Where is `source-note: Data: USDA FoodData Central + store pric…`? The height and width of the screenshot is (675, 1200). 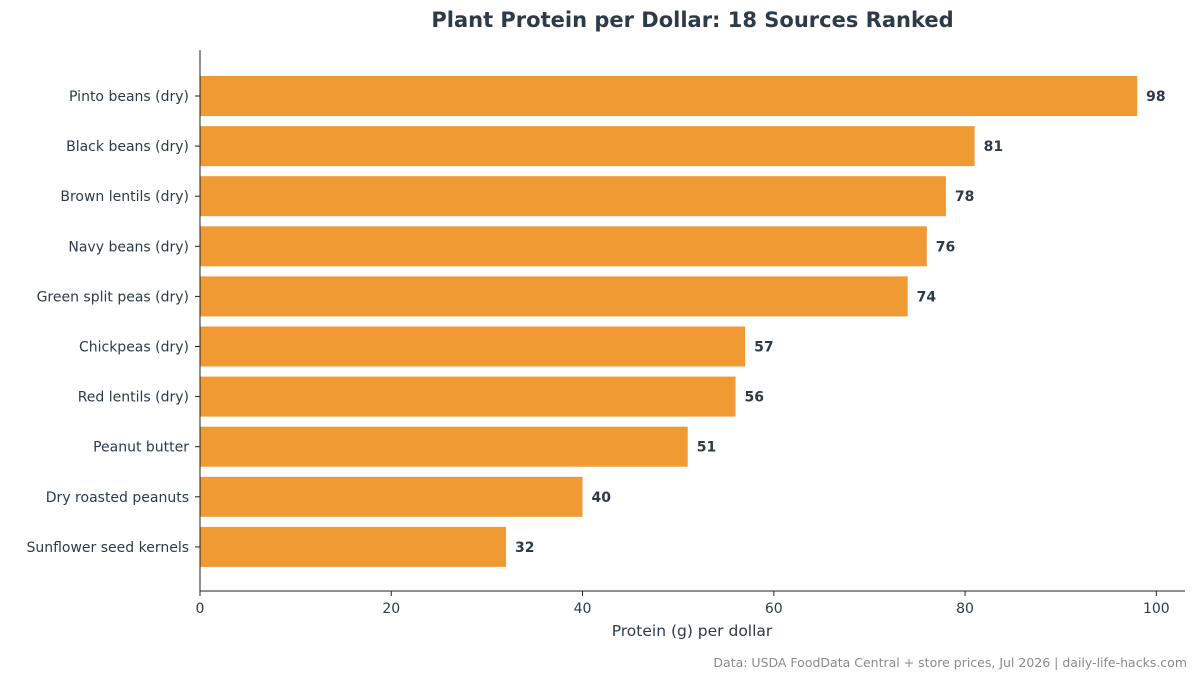 source-note: Data: USDA FoodData Central + store pric… is located at coordinates (950, 662).